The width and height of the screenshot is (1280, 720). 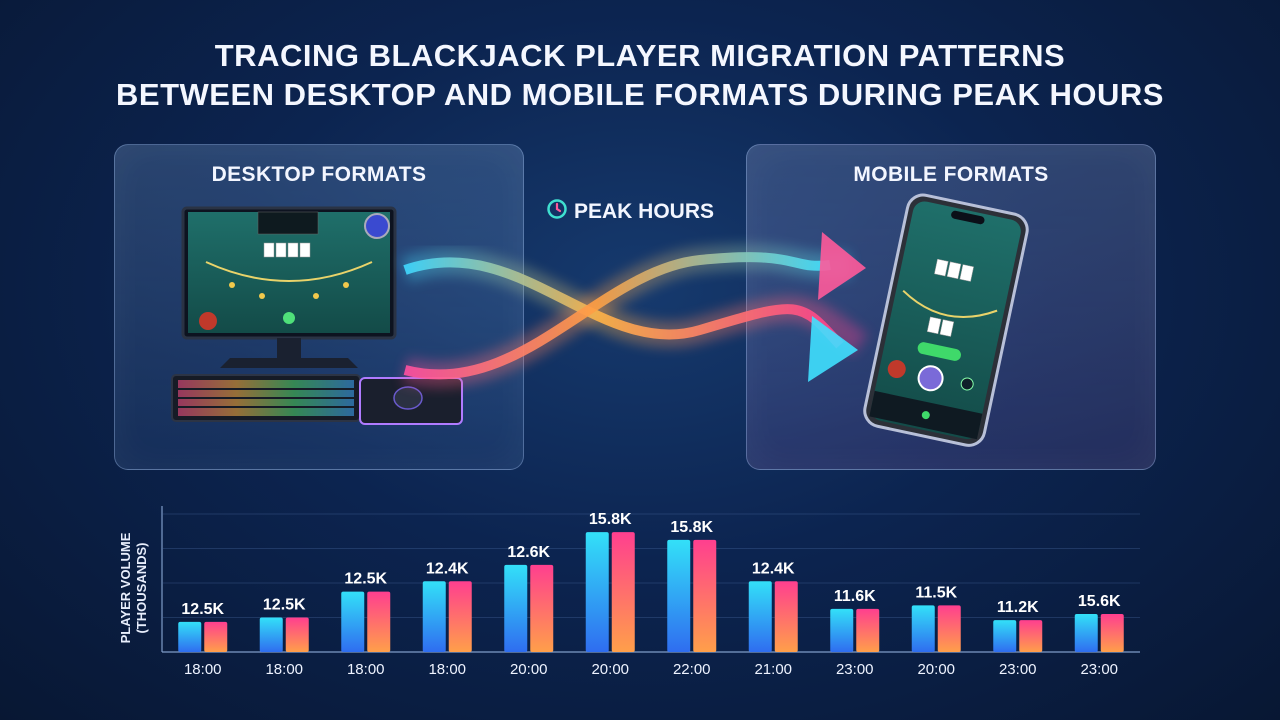 What do you see at coordinates (634, 310) in the screenshot?
I see `migration-arrows-icon` at bounding box center [634, 310].